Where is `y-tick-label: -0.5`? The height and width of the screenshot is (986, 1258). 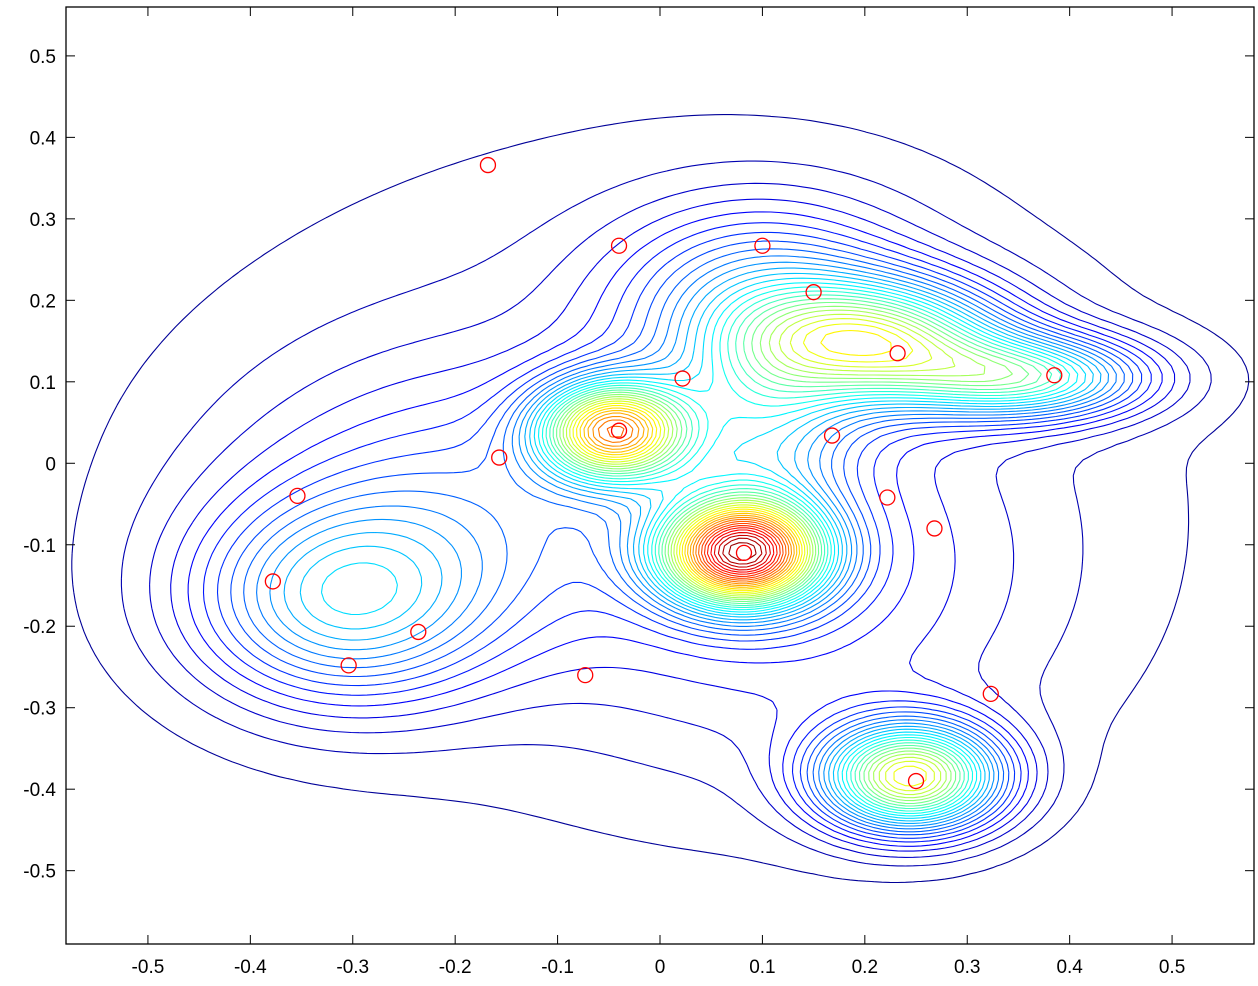 y-tick-label: -0.5 is located at coordinates (39, 872).